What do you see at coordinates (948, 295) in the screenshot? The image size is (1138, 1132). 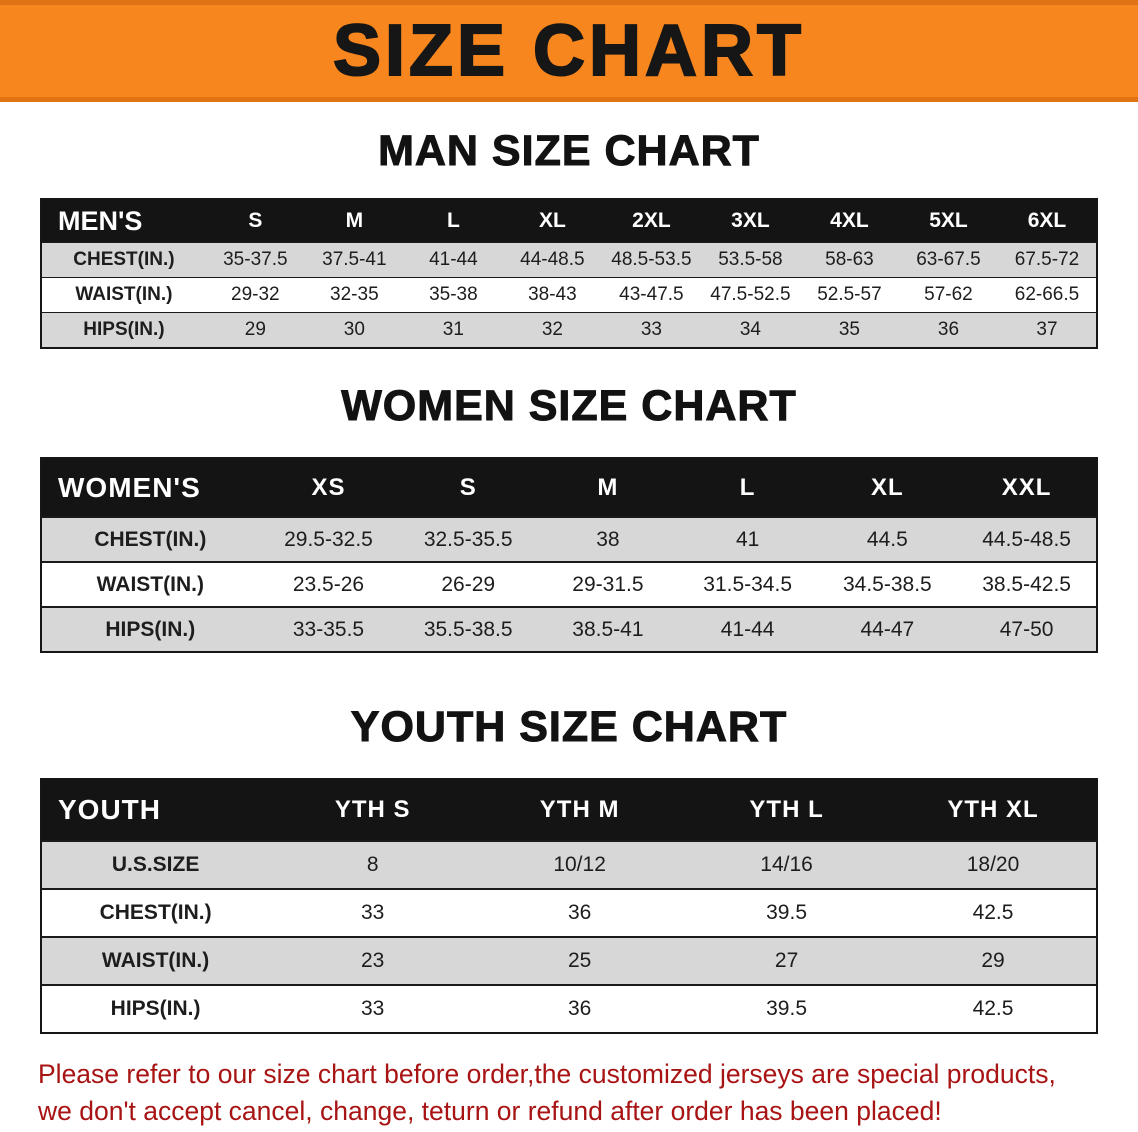 I see `size-value-cell: 57-62` at bounding box center [948, 295].